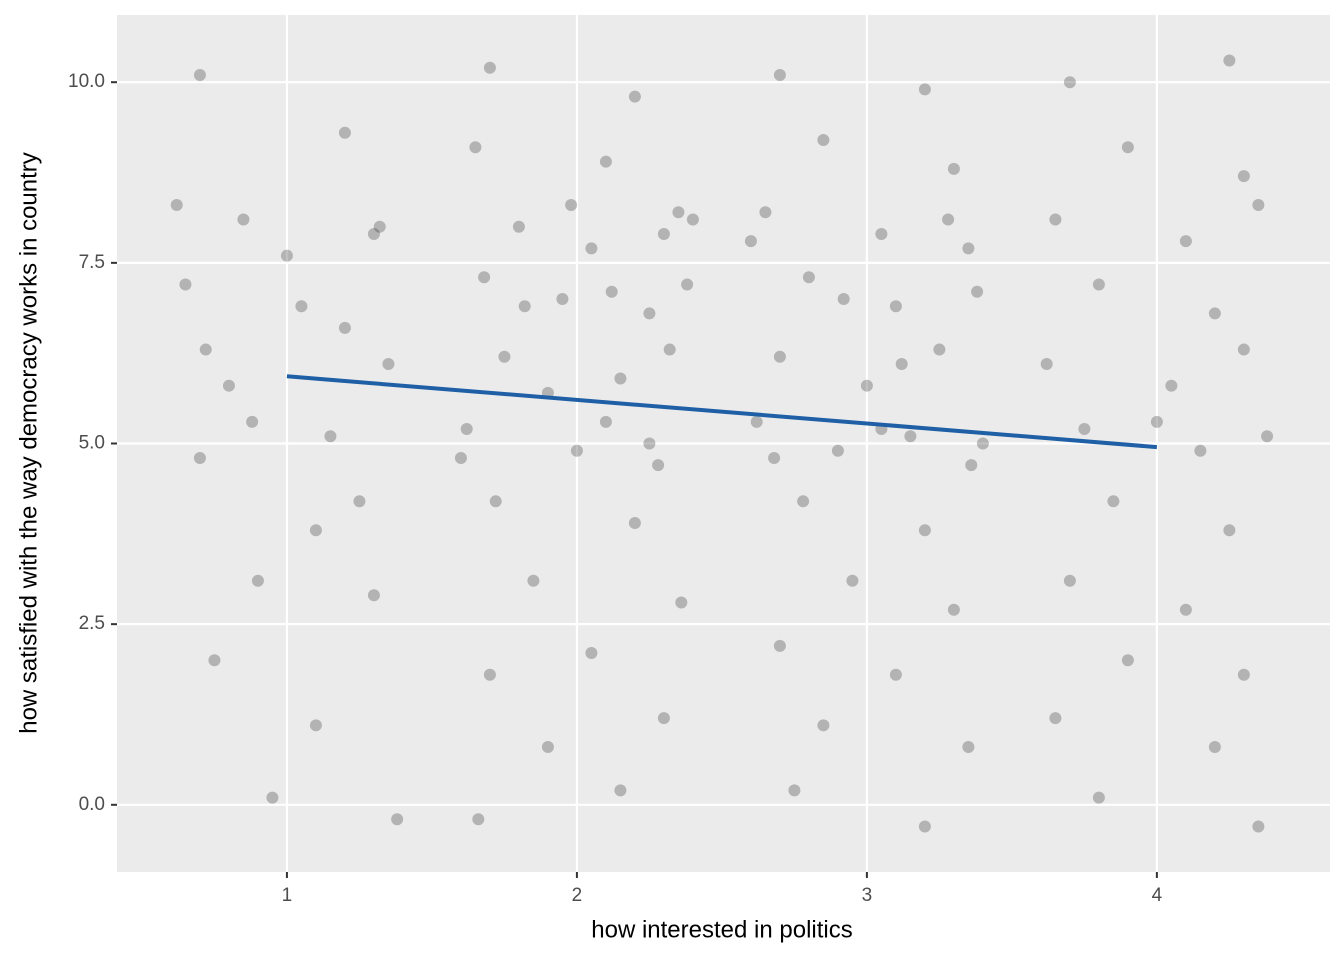 The image size is (1344, 965). I want to click on y-tick-label: 0.0, so click(92, 804).